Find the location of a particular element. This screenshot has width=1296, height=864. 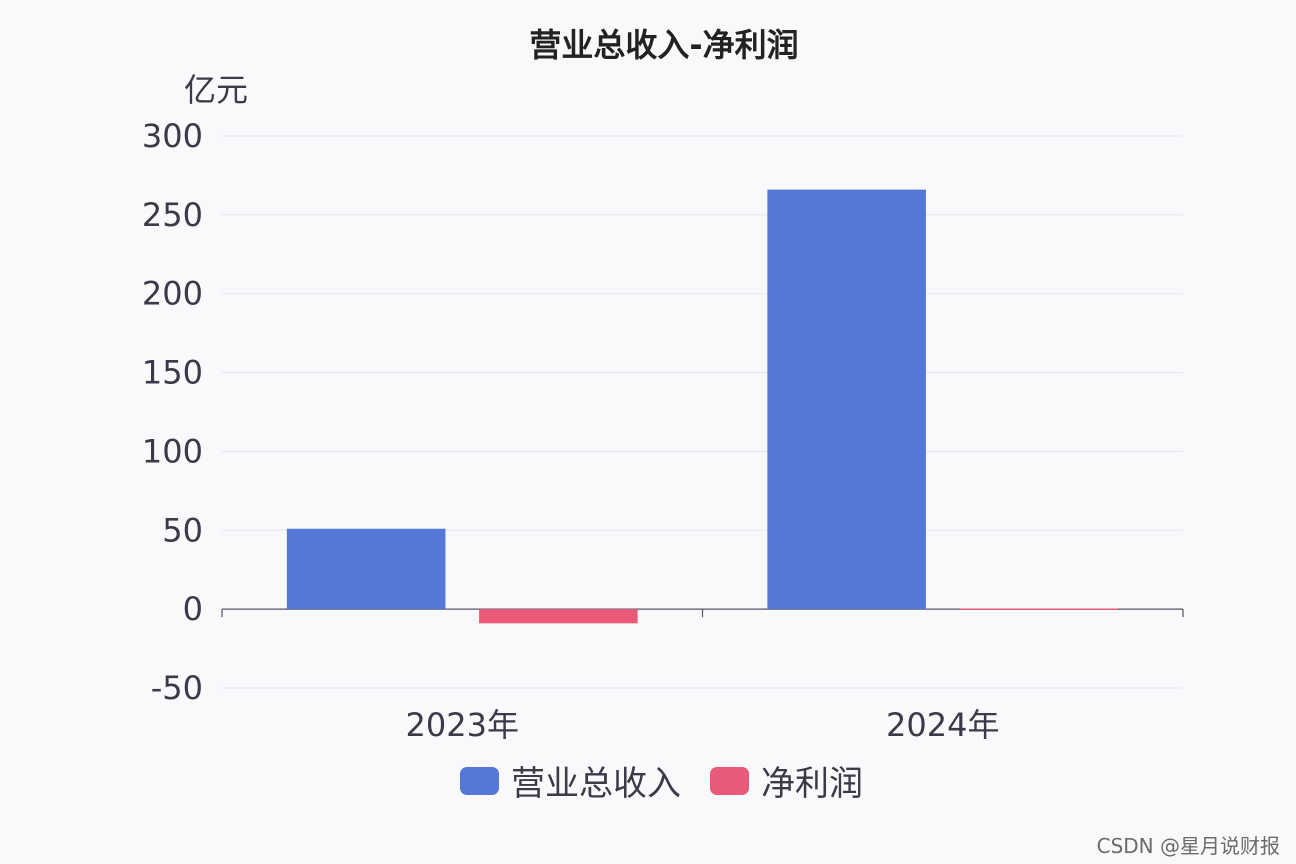

y-tick-label: 50 is located at coordinates (182, 530).